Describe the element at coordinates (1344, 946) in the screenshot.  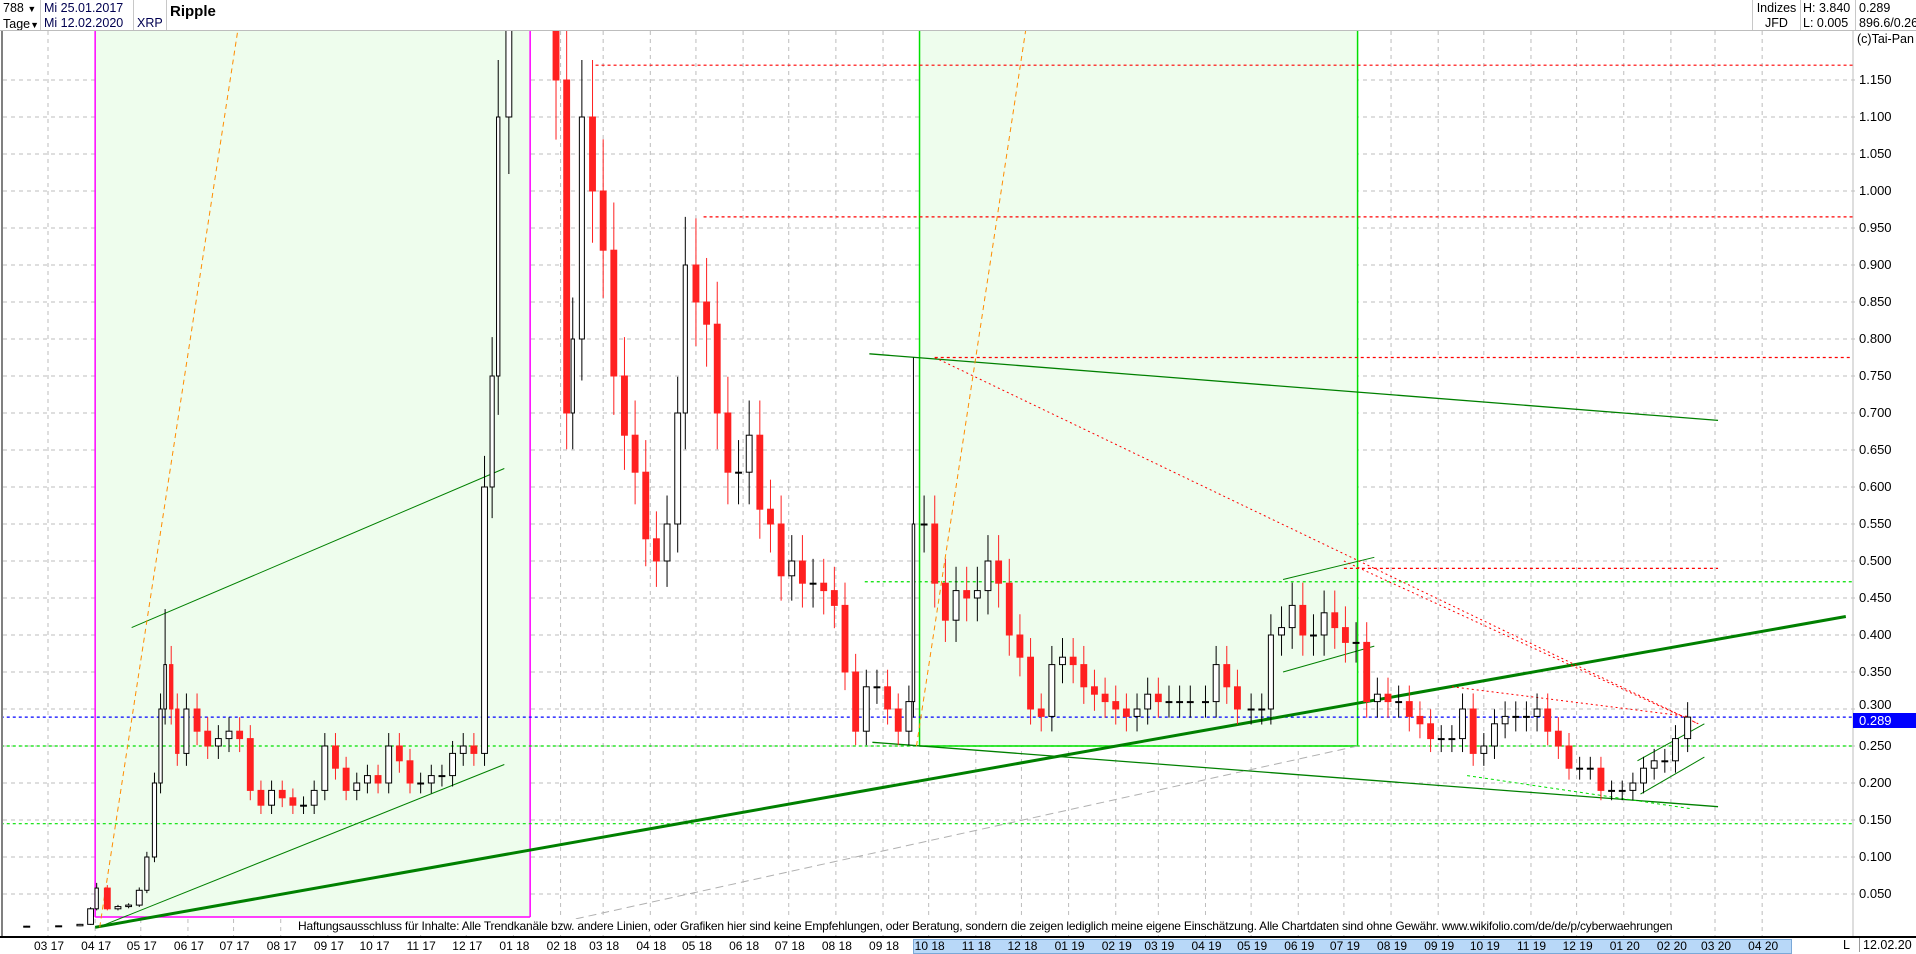
I see `x-tick-label: 07 19` at that location.